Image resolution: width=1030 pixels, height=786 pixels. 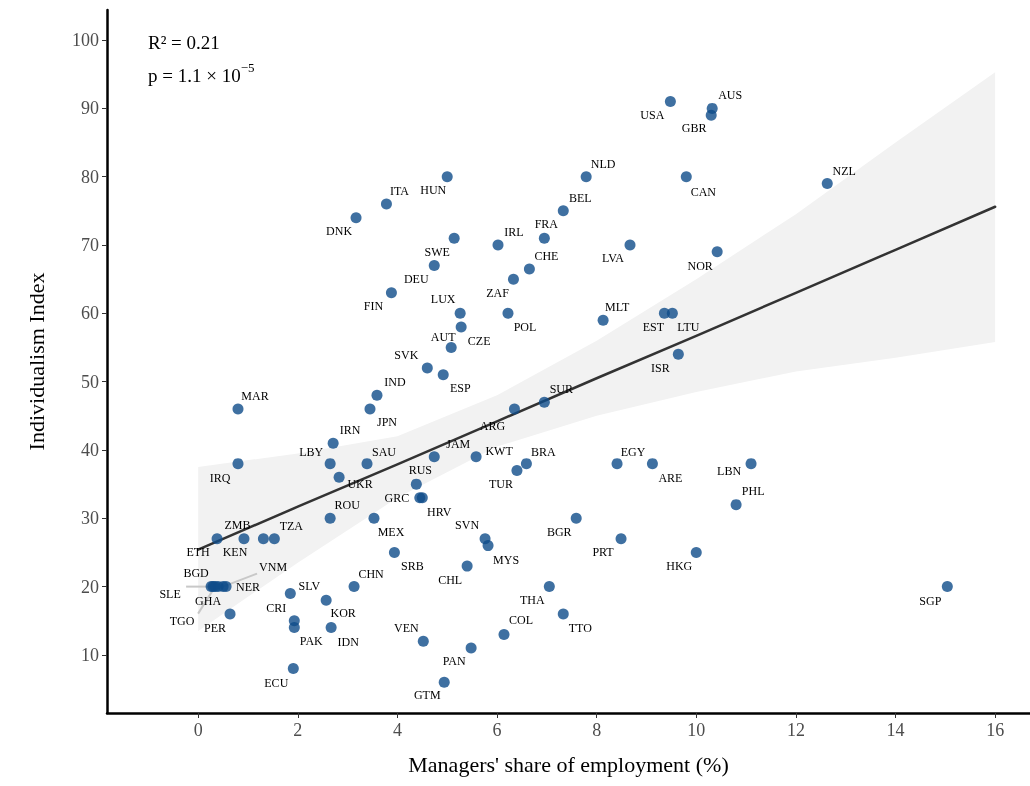 What do you see at coordinates (532, 599) in the screenshot?
I see `annotation: THA` at bounding box center [532, 599].